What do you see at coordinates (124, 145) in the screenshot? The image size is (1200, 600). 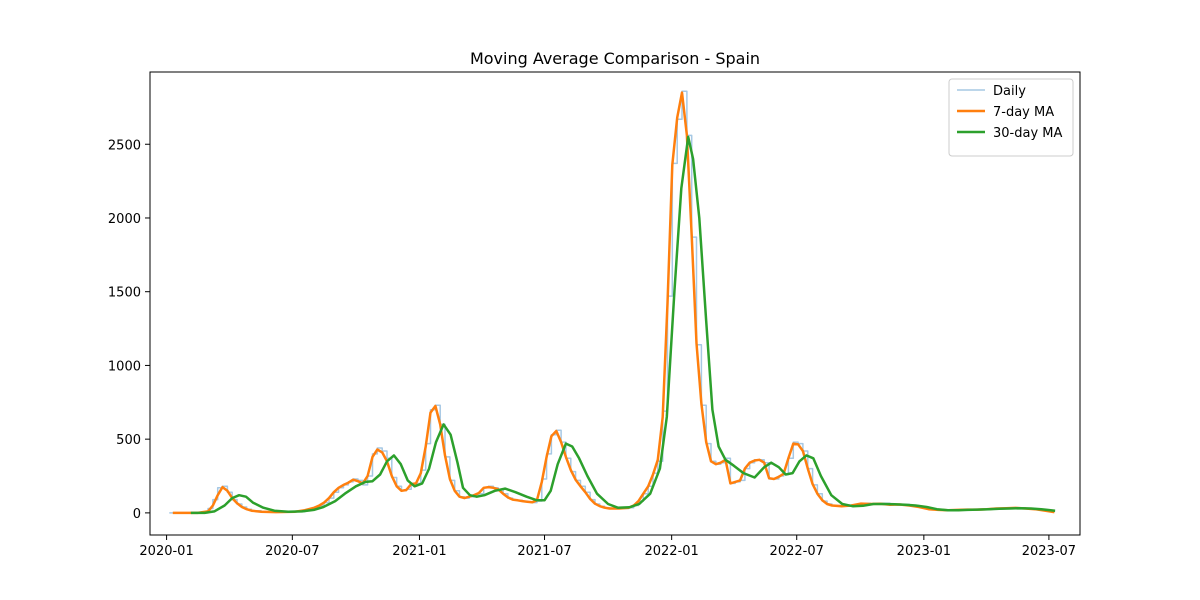 I see `y-tick-label: 2500` at bounding box center [124, 145].